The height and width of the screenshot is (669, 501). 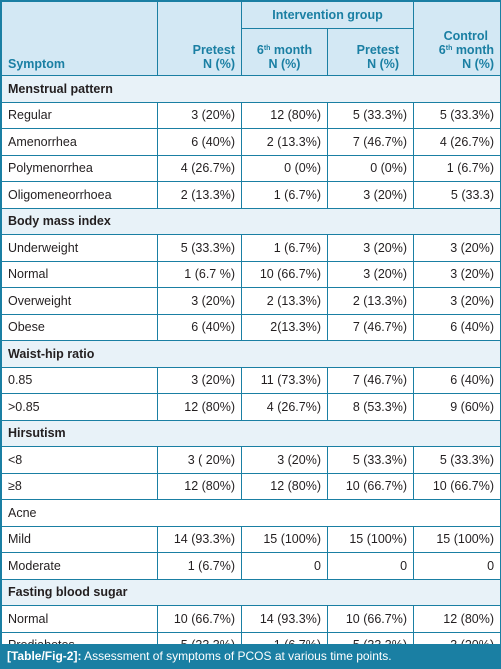 I want to click on section-title: Body mass index, so click(x=250, y=221).